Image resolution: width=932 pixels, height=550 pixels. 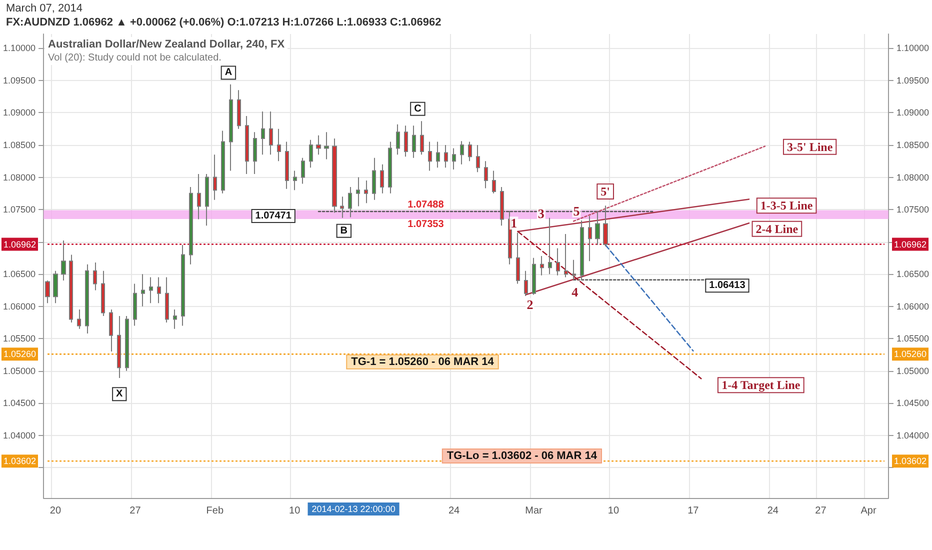 I want to click on y2-tick-label: 1.04500, so click(x=913, y=403).